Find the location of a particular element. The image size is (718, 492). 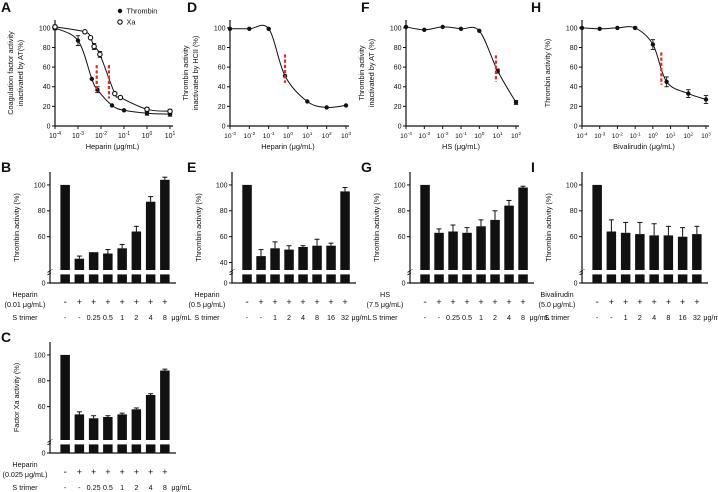

y-tick-label: 60 is located at coordinates (47, 68).